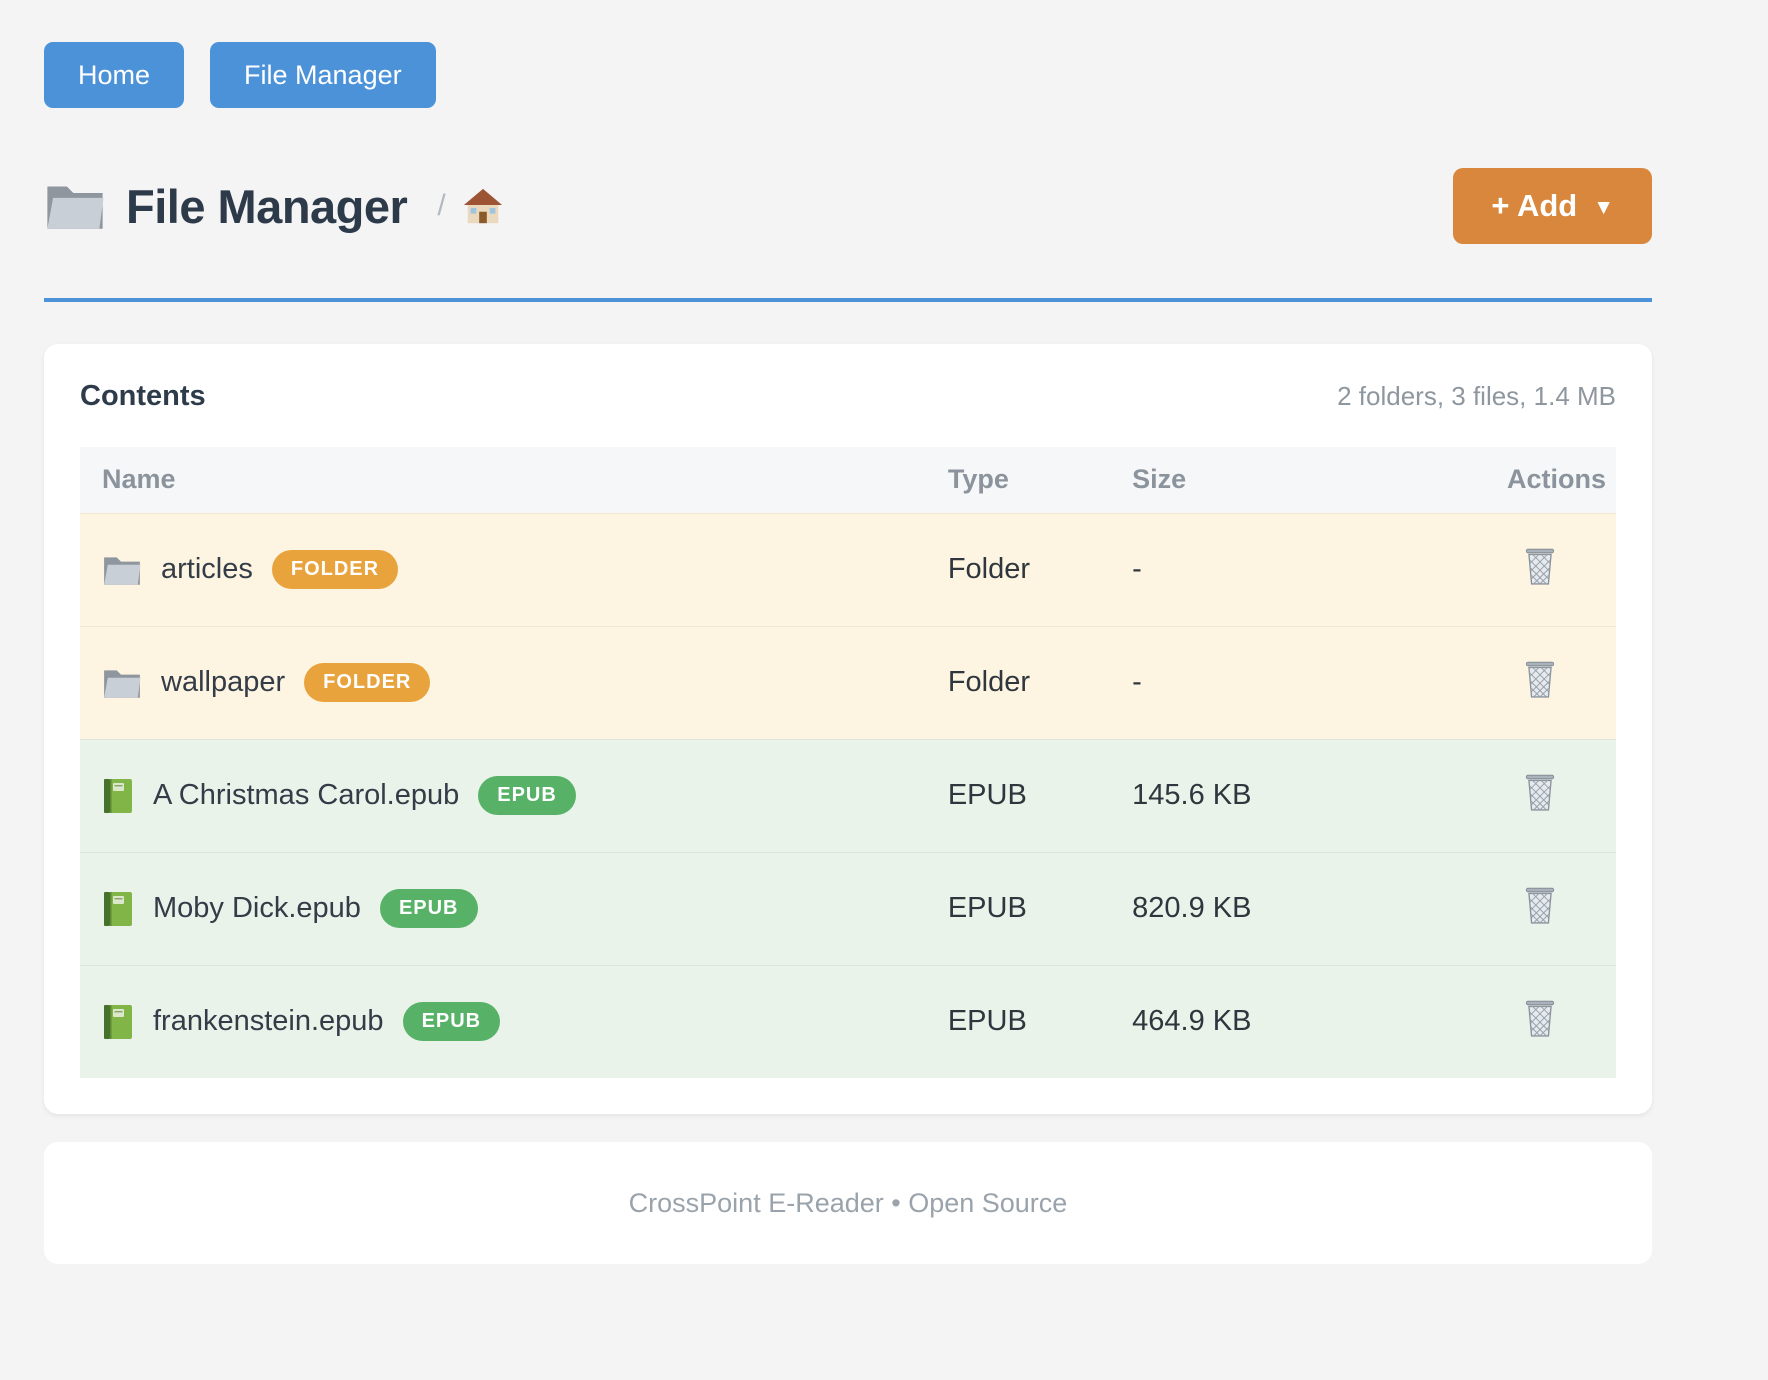  What do you see at coordinates (1534, 205) in the screenshot?
I see `add-button-label: + Add` at bounding box center [1534, 205].